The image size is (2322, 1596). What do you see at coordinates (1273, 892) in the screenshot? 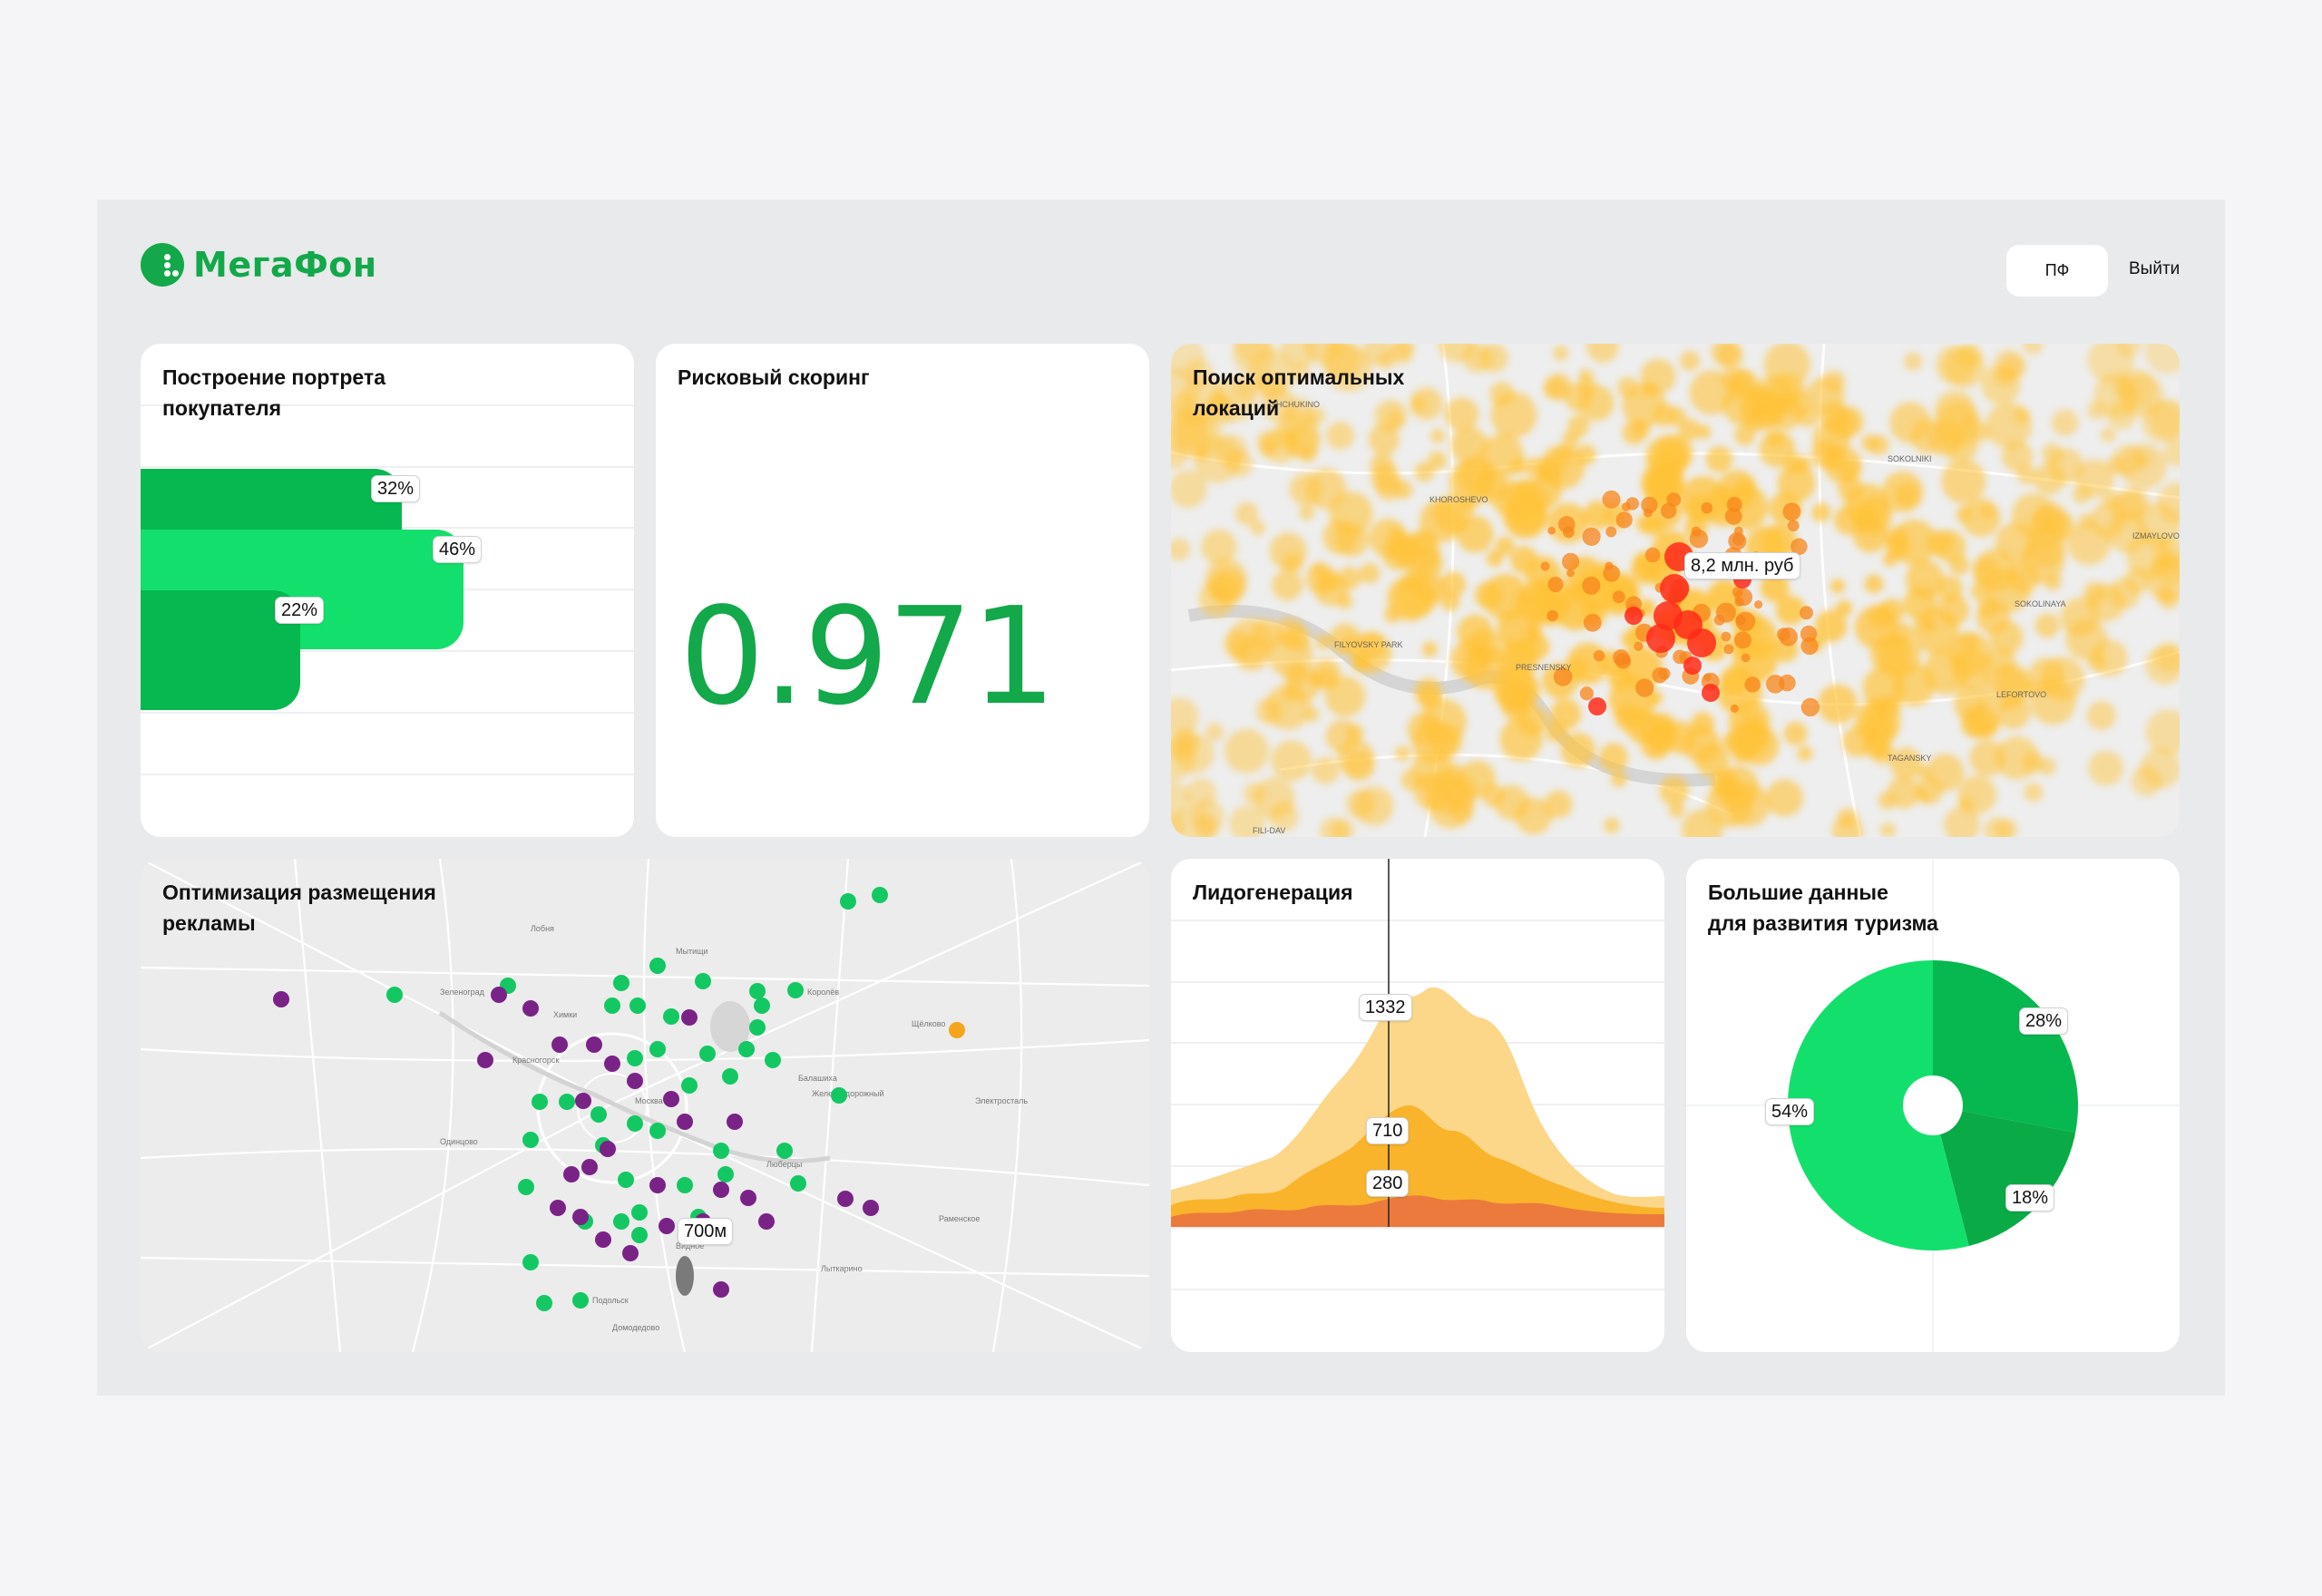
I see `card-title: Лидогенерация` at bounding box center [1273, 892].